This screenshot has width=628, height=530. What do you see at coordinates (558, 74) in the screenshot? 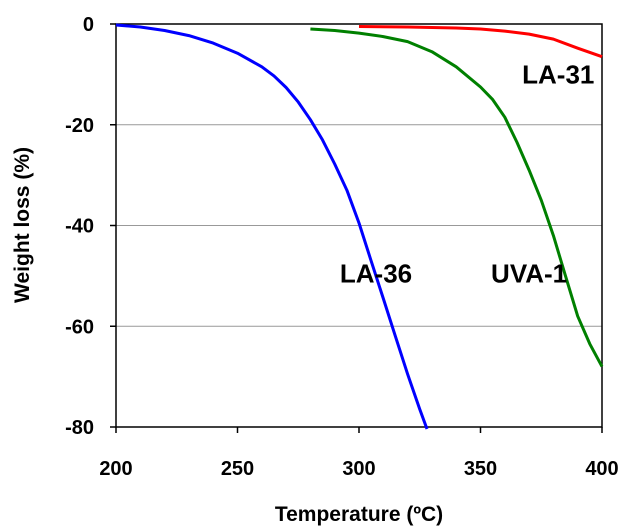
I see `series-label-la-31: LA-31` at bounding box center [558, 74].